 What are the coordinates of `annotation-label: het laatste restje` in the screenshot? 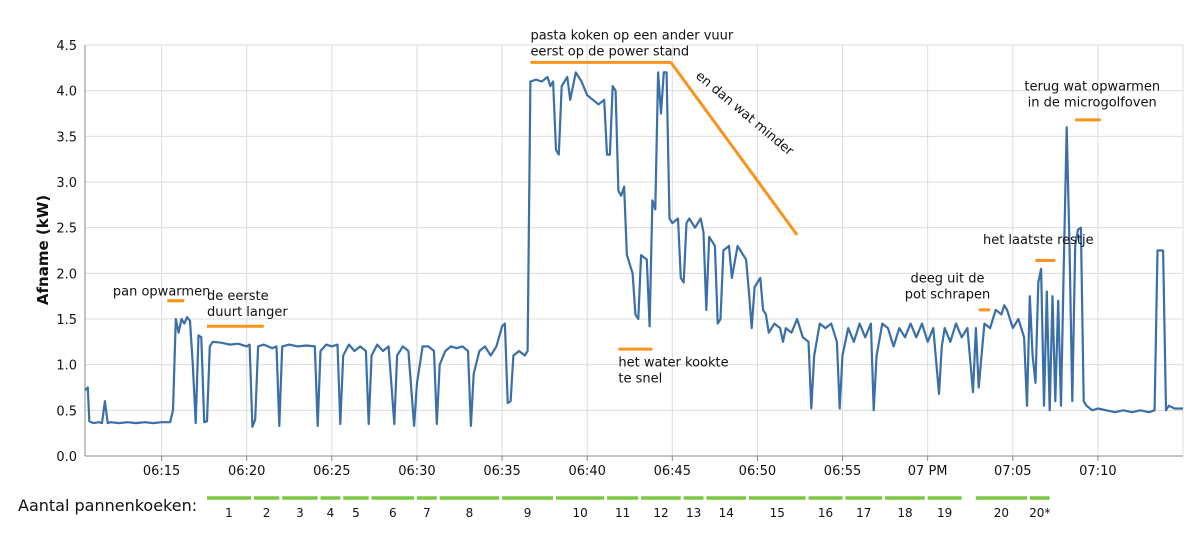 It's located at (1038, 240).